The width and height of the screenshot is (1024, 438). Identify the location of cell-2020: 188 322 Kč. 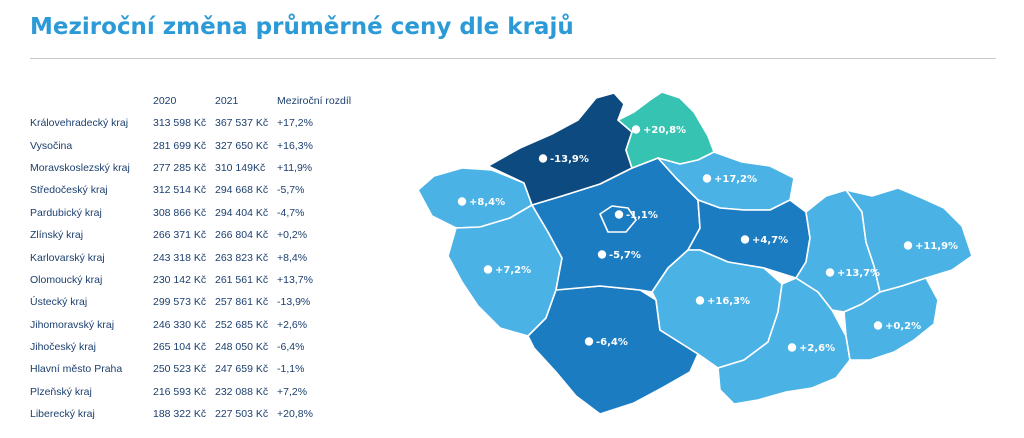
(180, 414).